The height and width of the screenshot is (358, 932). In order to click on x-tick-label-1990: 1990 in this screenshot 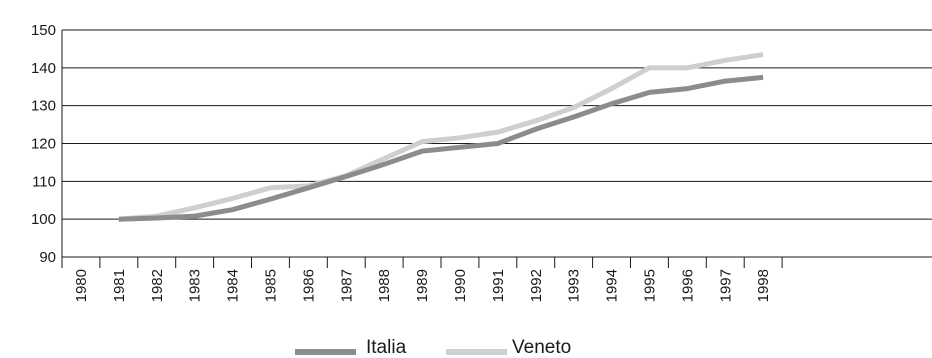, I will do `click(460, 285)`.